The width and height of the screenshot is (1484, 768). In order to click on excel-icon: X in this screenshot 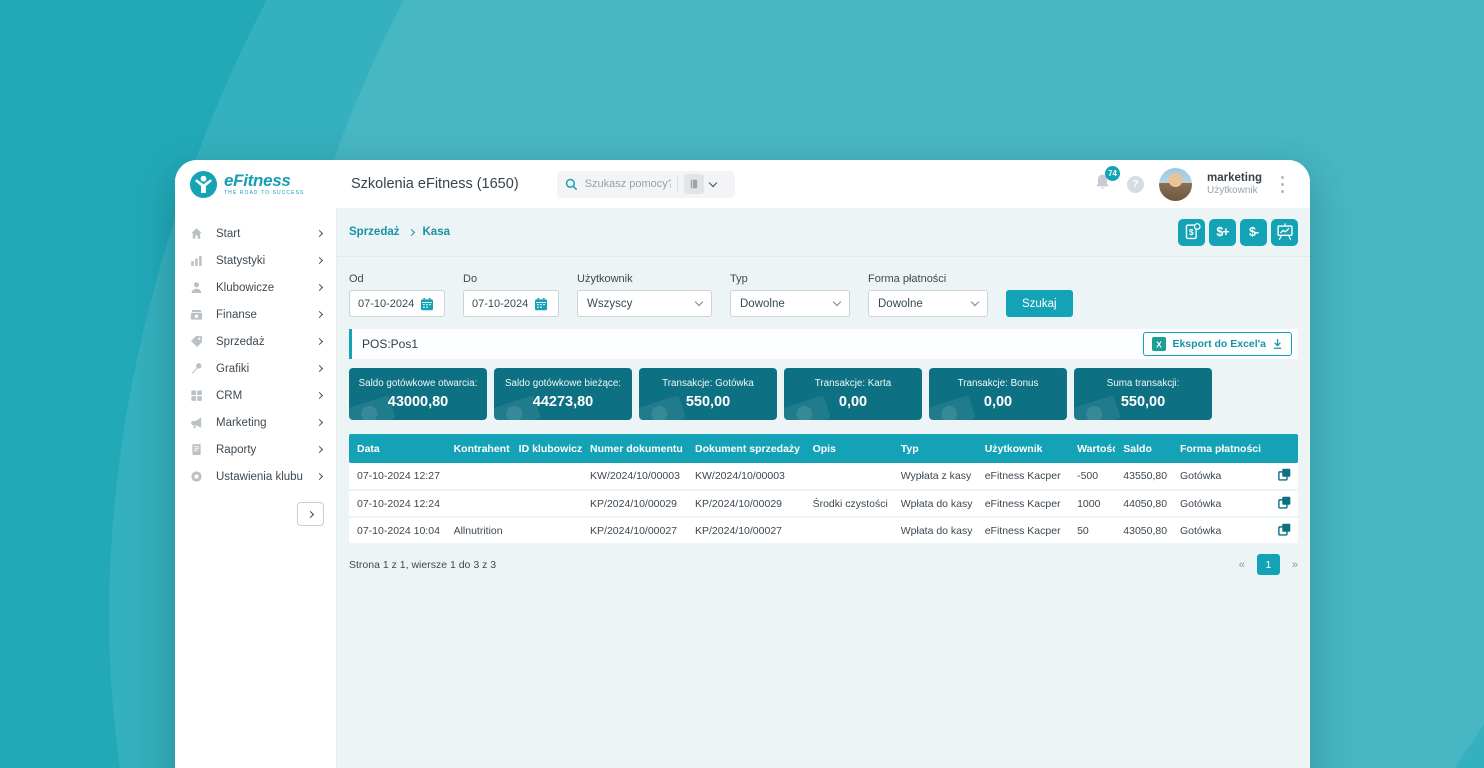, I will do `click(1159, 344)`.